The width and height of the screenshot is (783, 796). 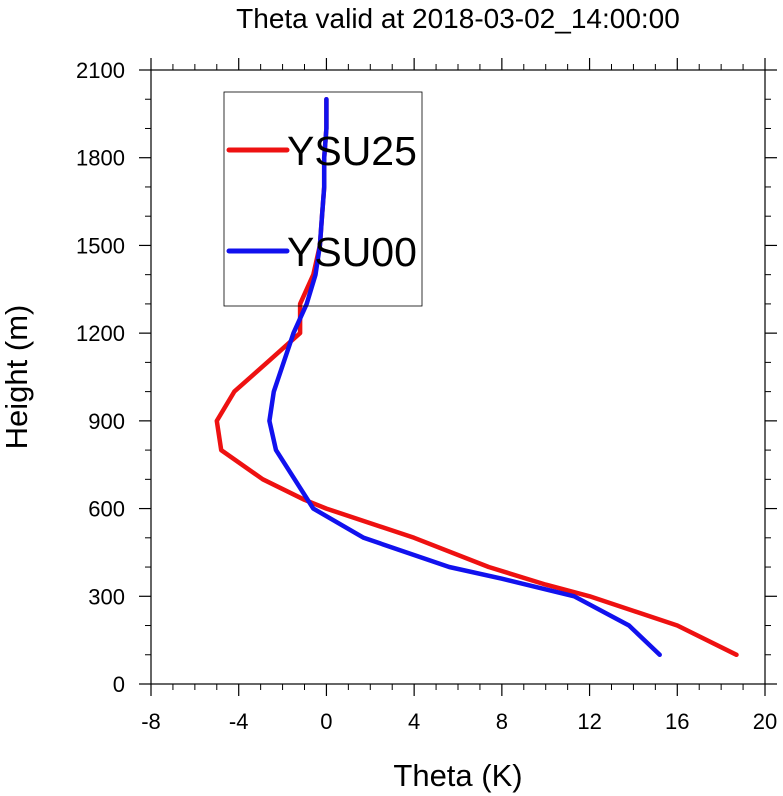 What do you see at coordinates (457, 775) in the screenshot?
I see `x-axis-label: Theta (K)` at bounding box center [457, 775].